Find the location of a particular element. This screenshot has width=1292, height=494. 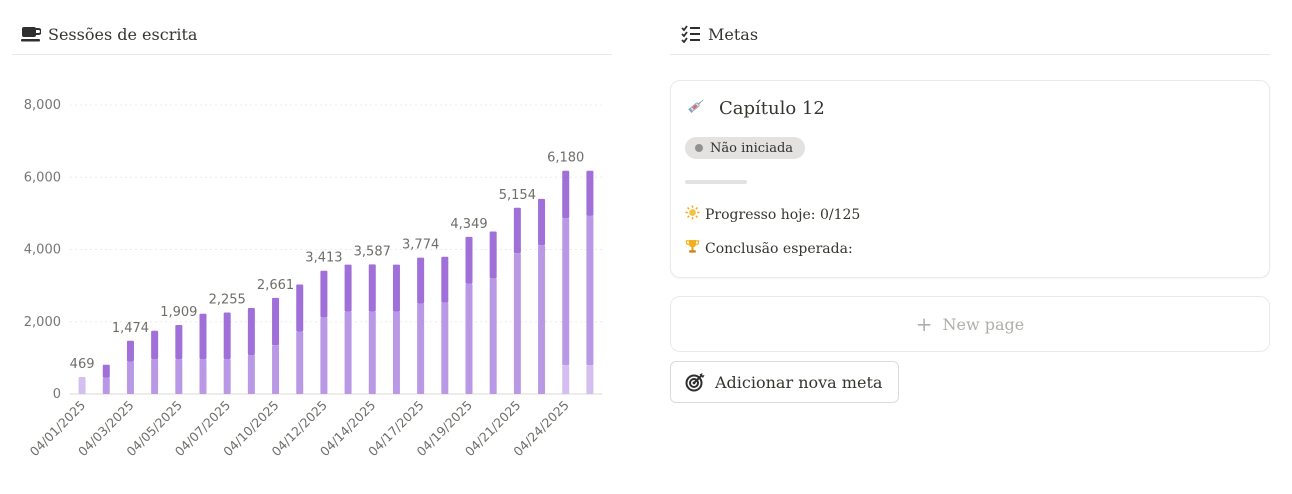

data-label: 6,180 is located at coordinates (565, 158).